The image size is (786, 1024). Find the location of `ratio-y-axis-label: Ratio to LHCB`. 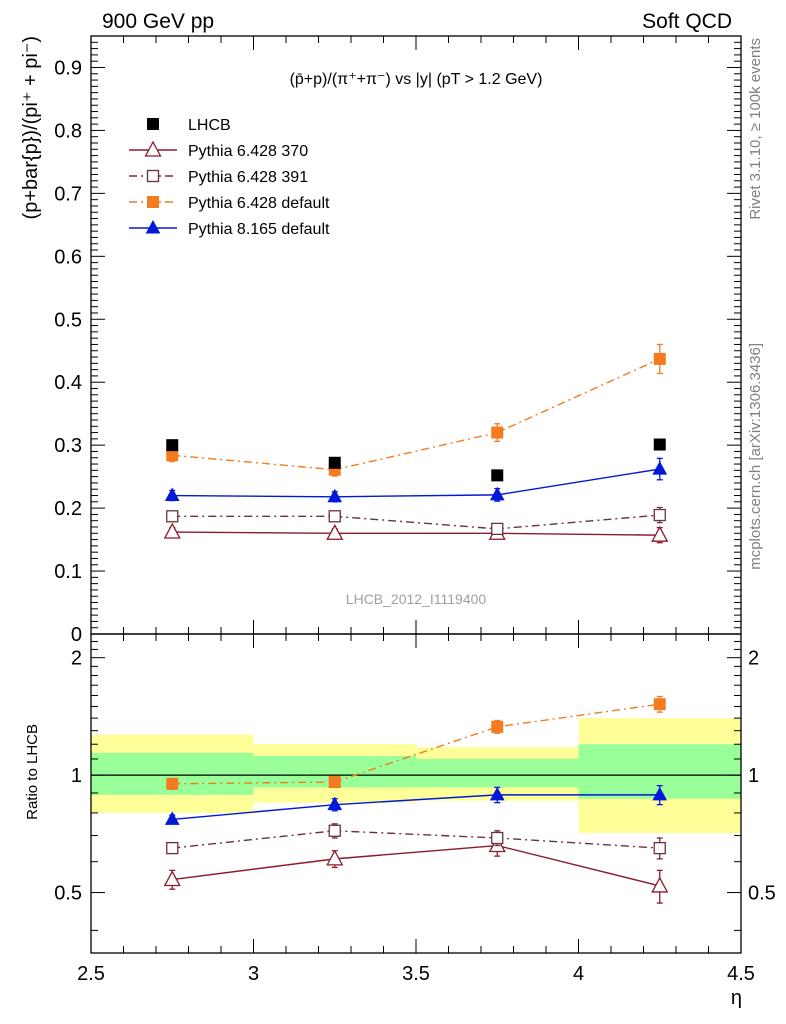

ratio-y-axis-label: Ratio to LHCB is located at coordinates (32, 772).